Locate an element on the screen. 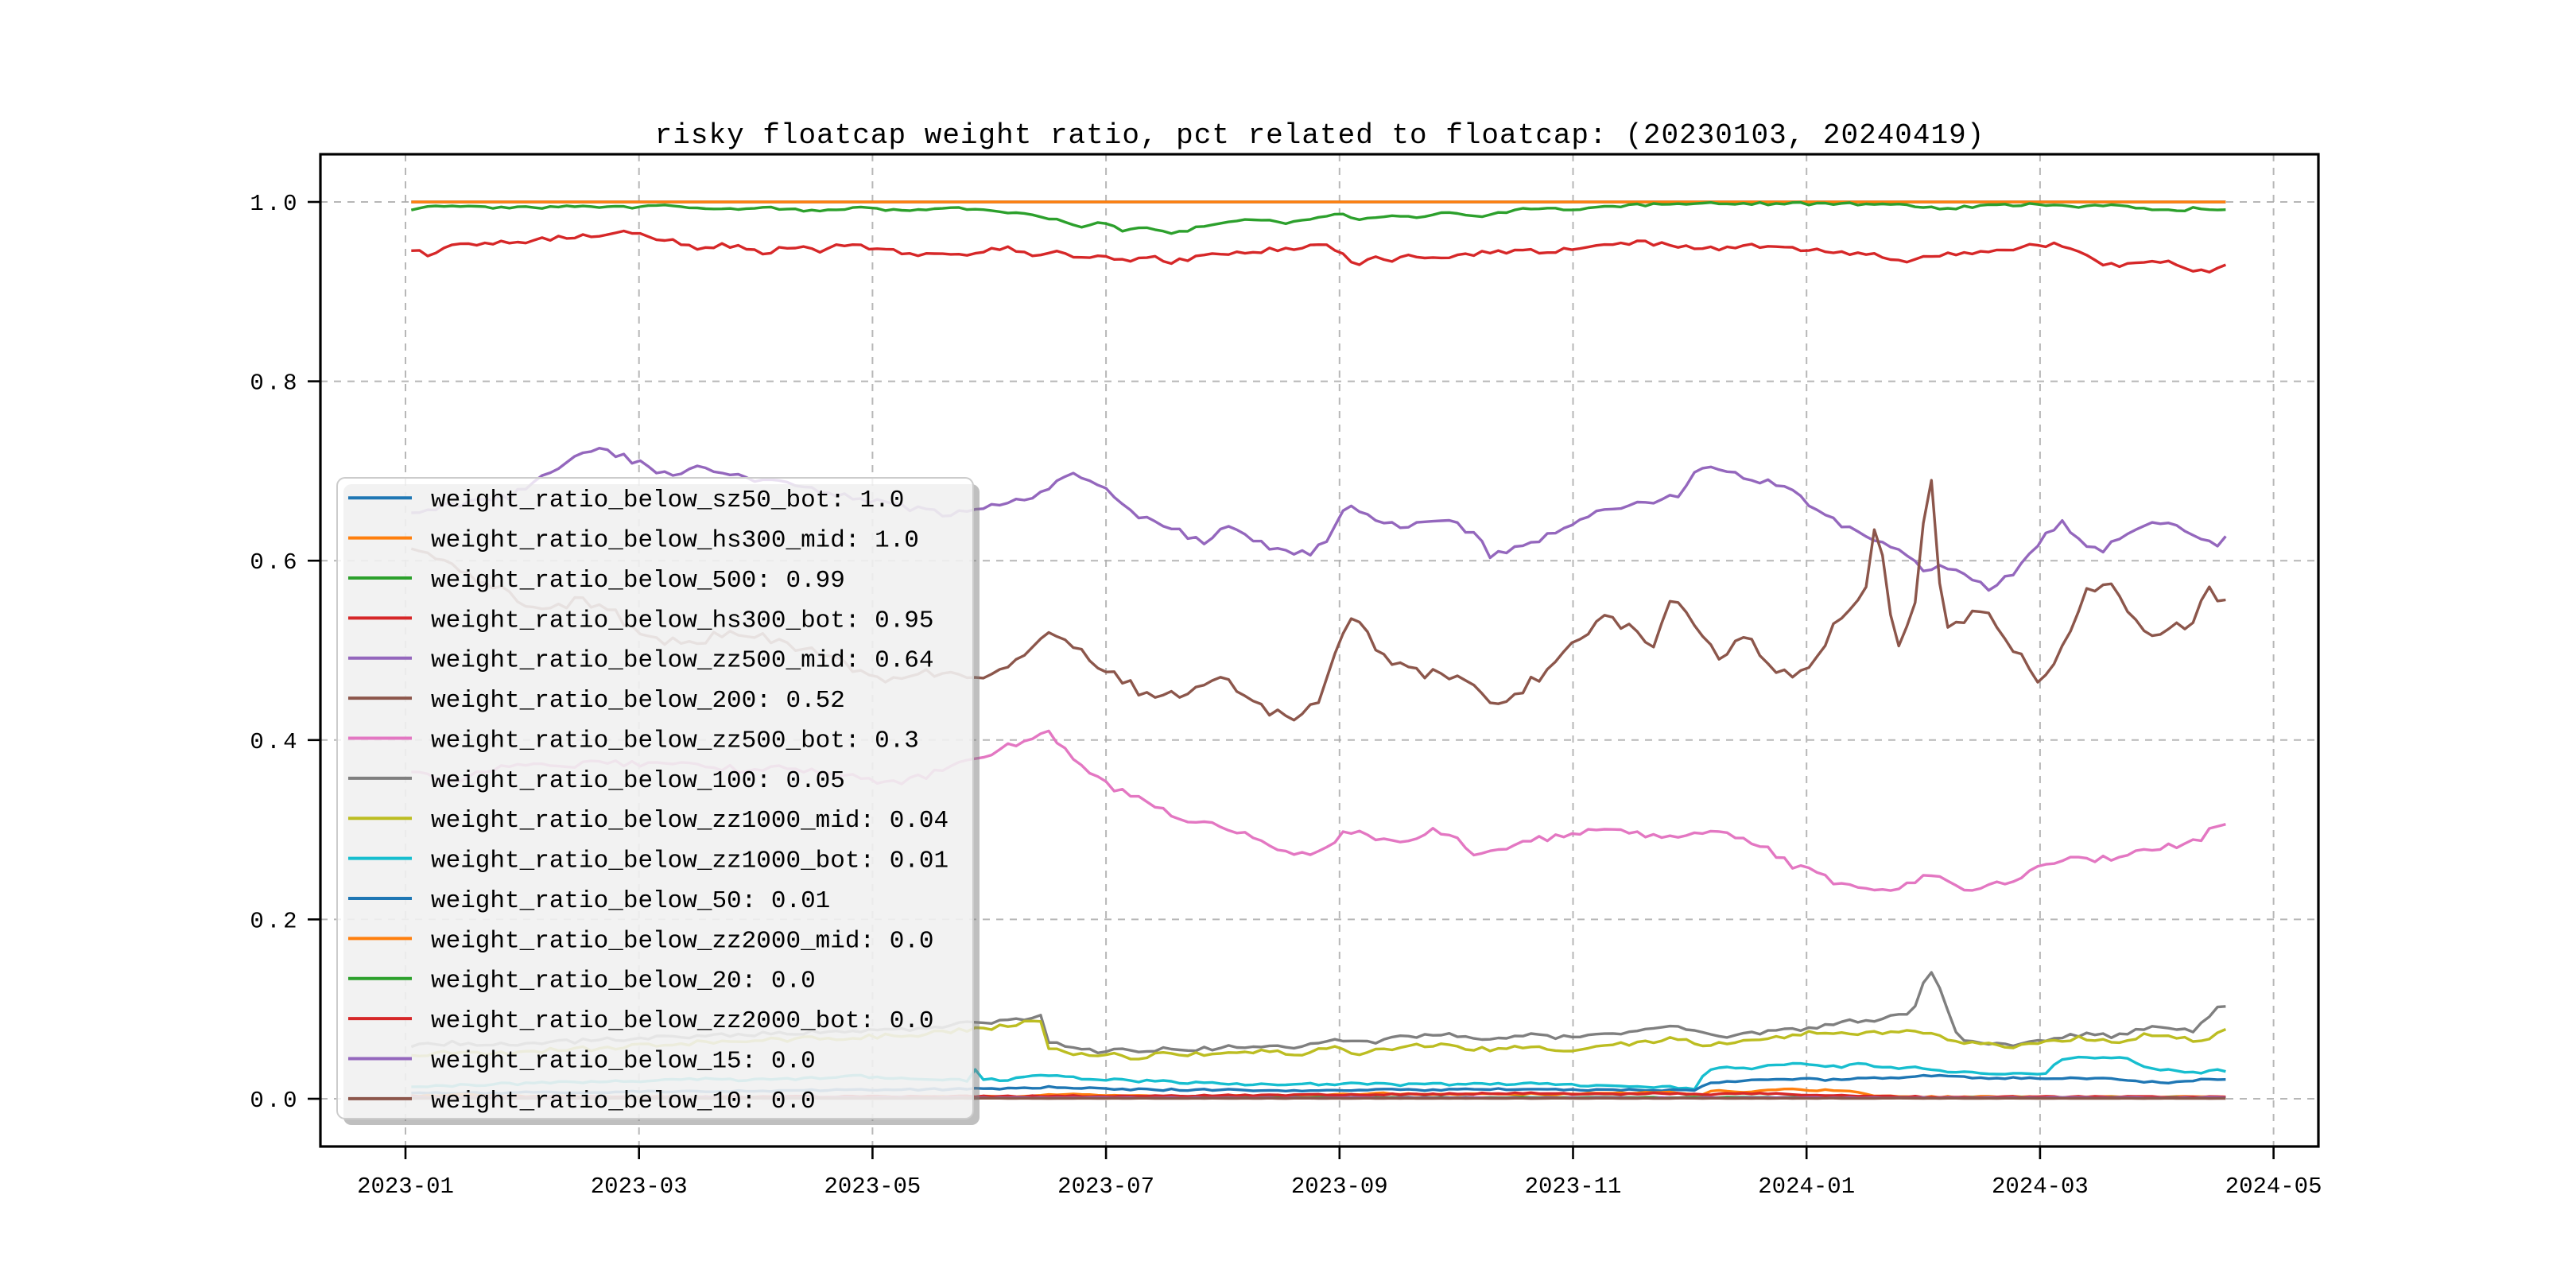  legend-row: weight_ratio_below_hs300_mid: 1.0 is located at coordinates (633, 541).